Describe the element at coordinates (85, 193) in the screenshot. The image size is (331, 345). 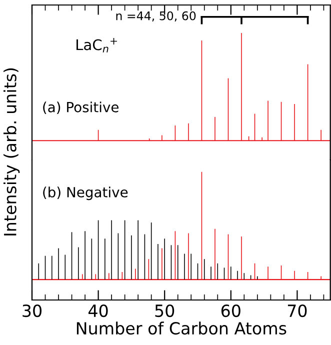
I see `annotation: (b) Negative` at that location.